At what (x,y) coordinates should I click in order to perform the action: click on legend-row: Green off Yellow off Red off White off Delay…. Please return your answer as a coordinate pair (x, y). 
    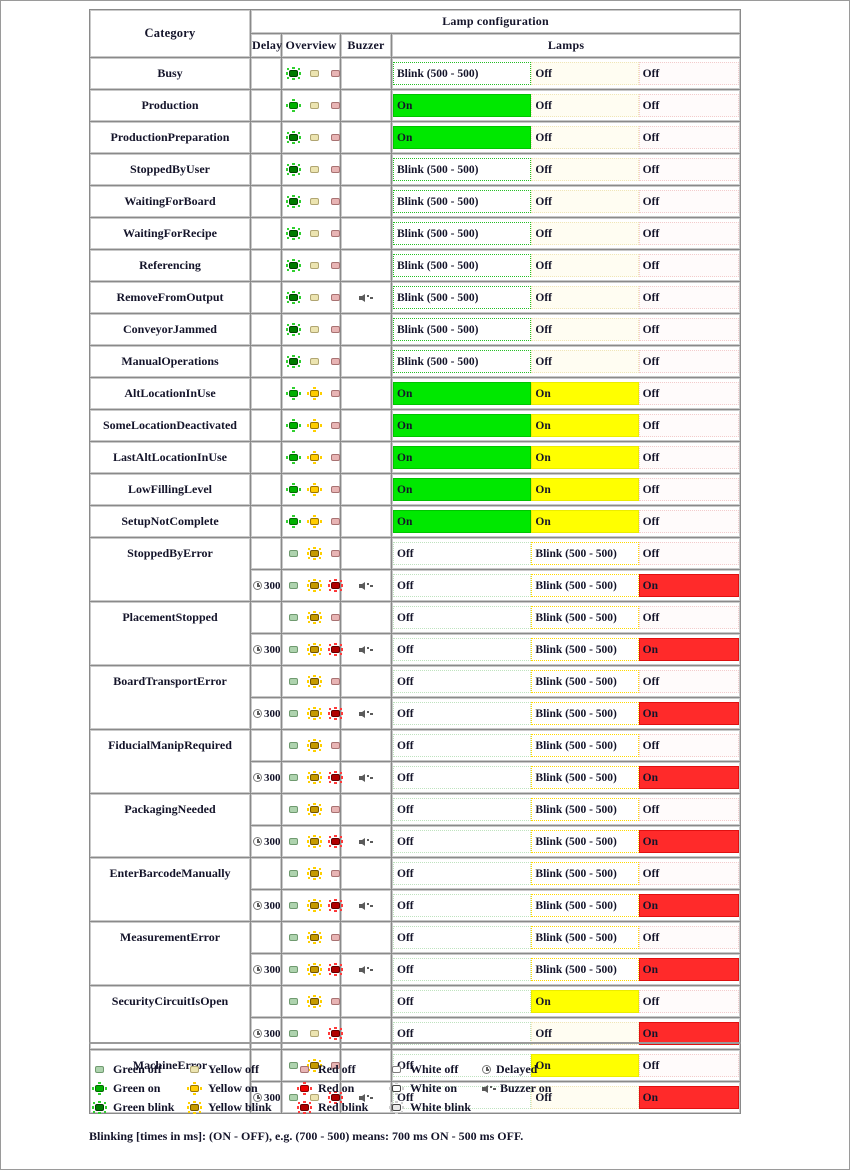
    Looking at the image, I should click on (439, 1069).